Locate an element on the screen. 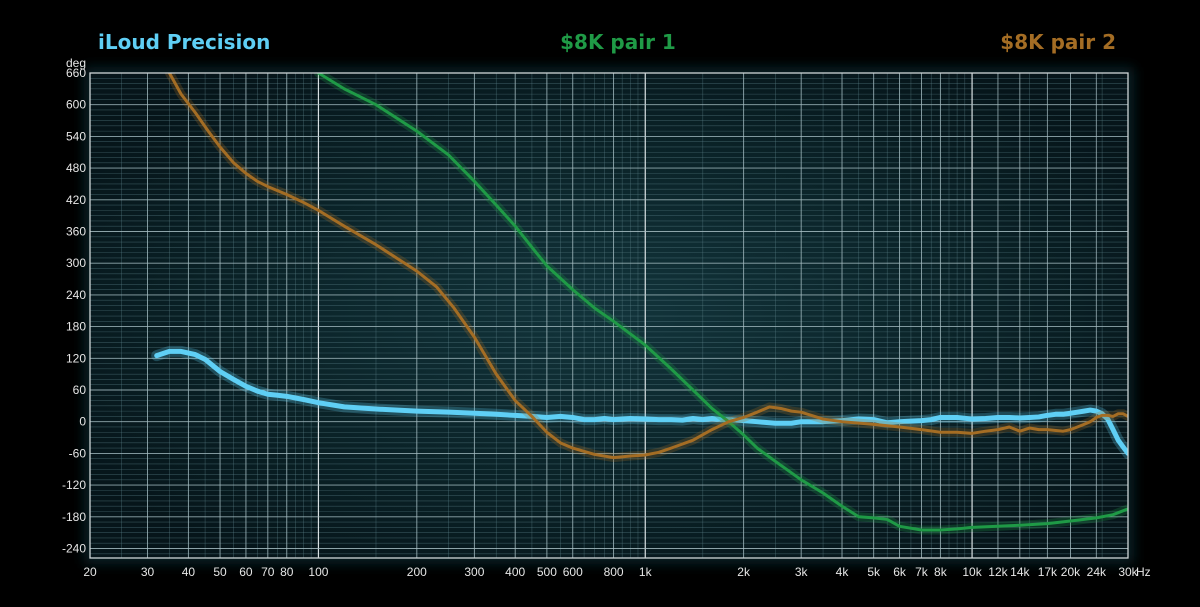 The image size is (1200, 607). x-tick-label: 20 is located at coordinates (90, 572).